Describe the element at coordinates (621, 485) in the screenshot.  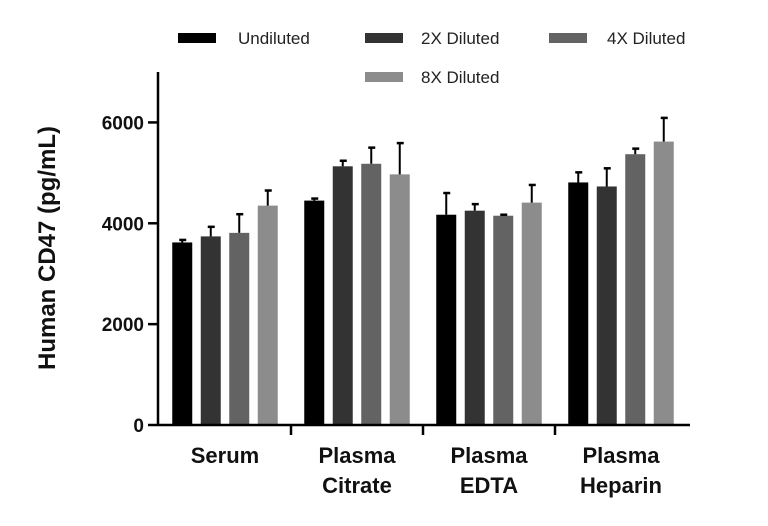
I see `x-category-label-line: Heparin` at that location.